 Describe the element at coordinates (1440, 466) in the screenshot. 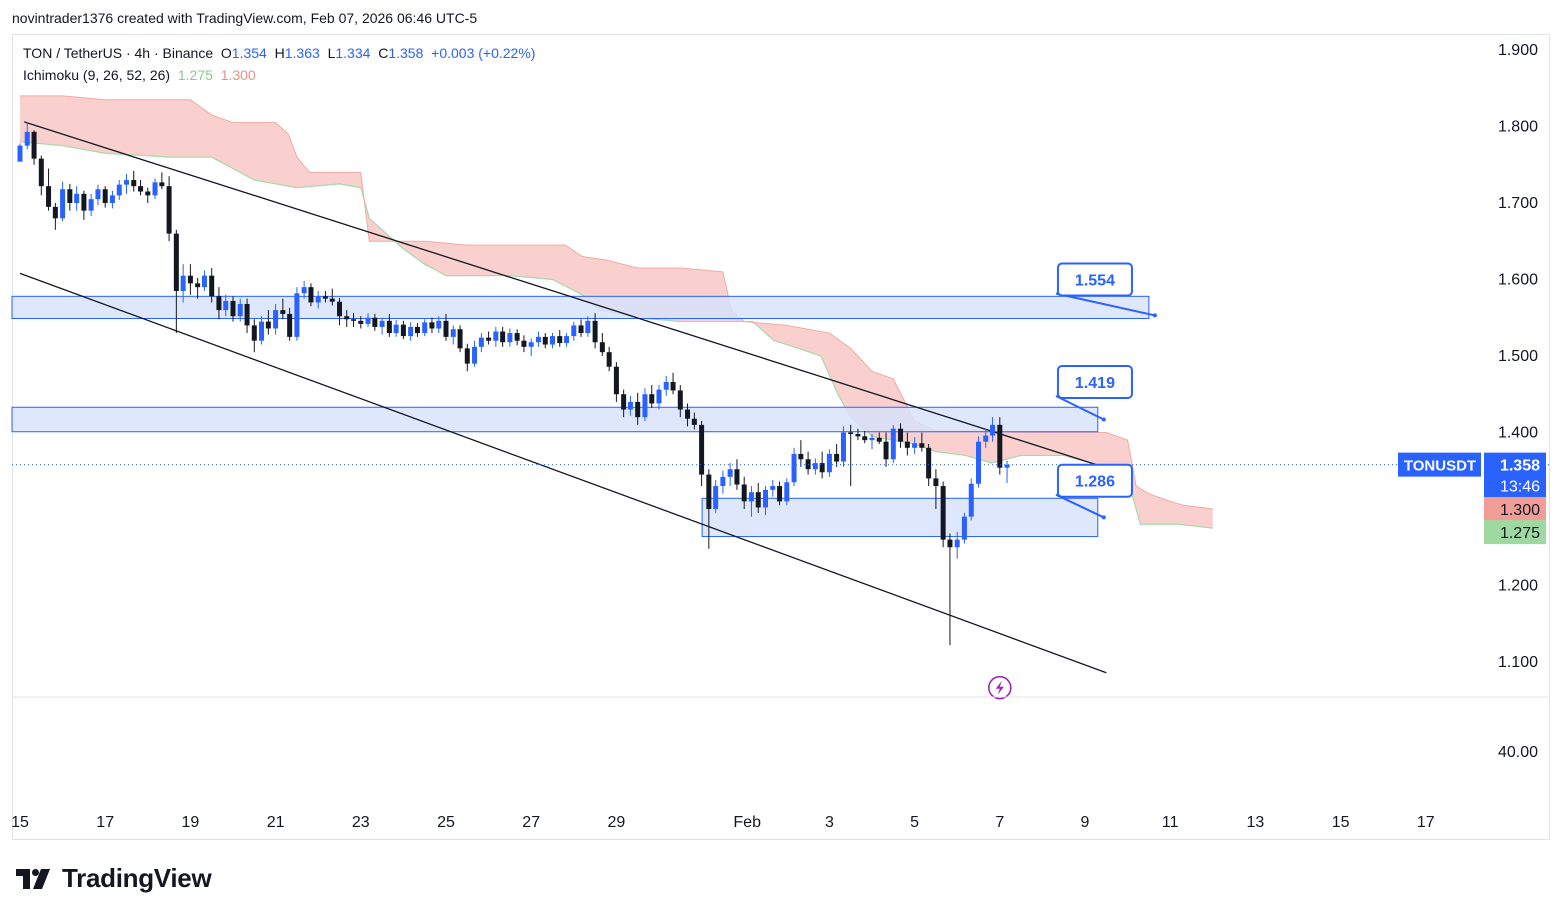

I see `symbol-tag-text: TONUSDT` at that location.